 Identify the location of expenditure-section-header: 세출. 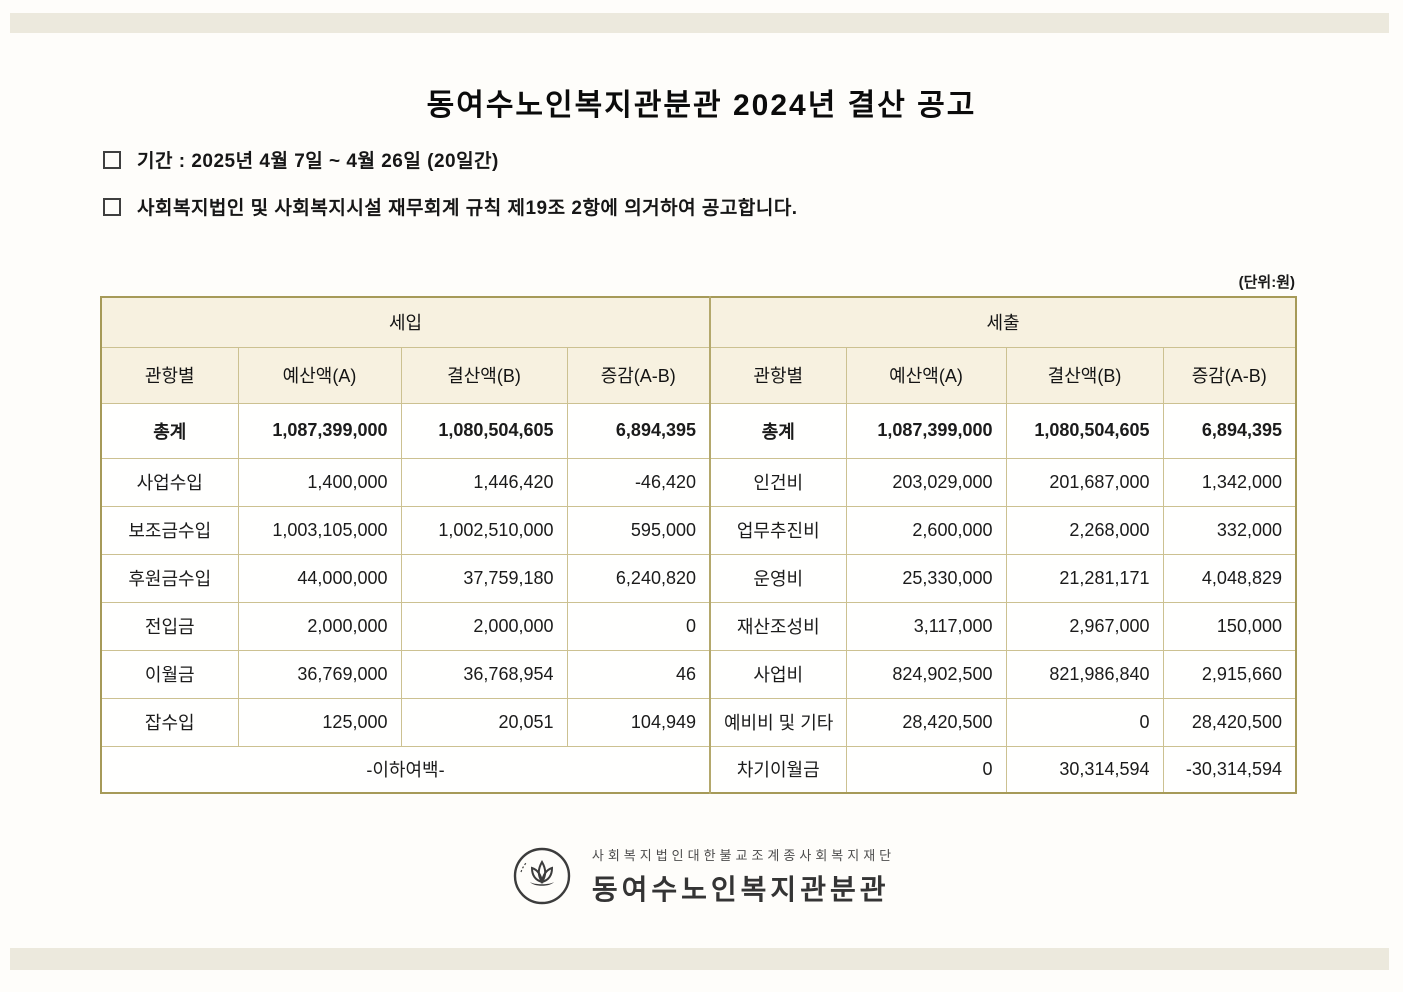
(1003, 322).